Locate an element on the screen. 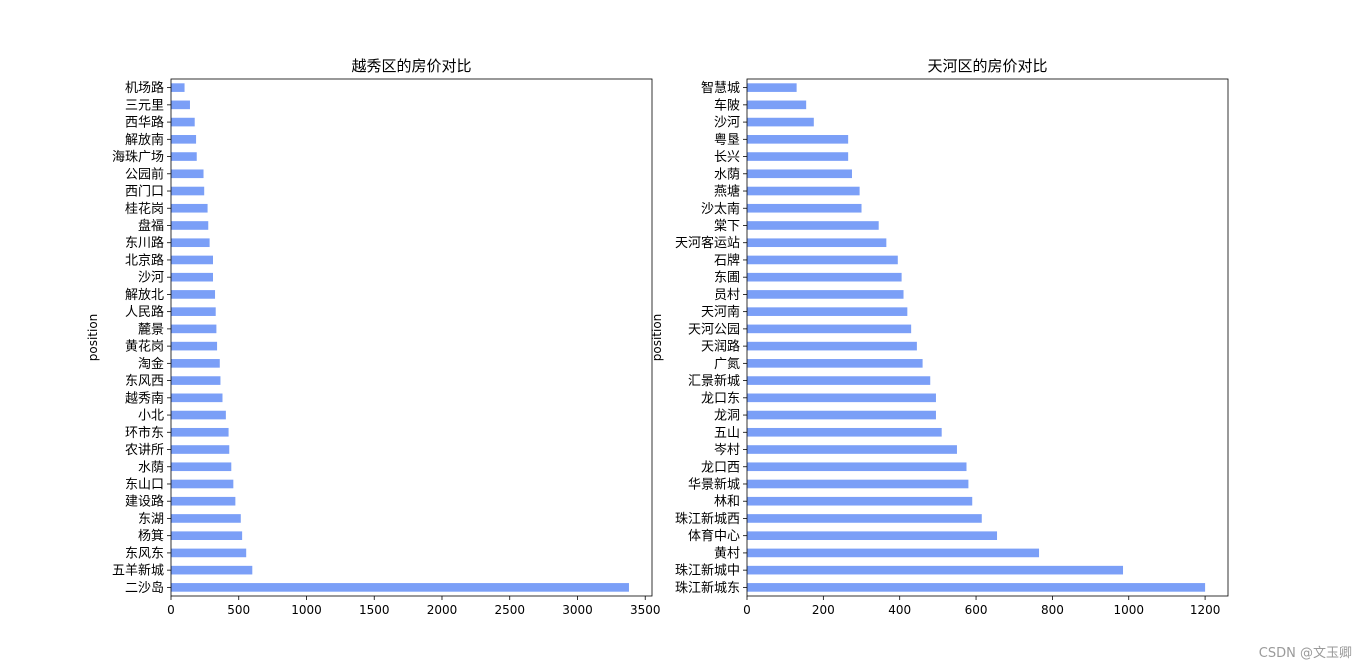 The image size is (1366, 669). category-label: 东风西 is located at coordinates (144, 381).